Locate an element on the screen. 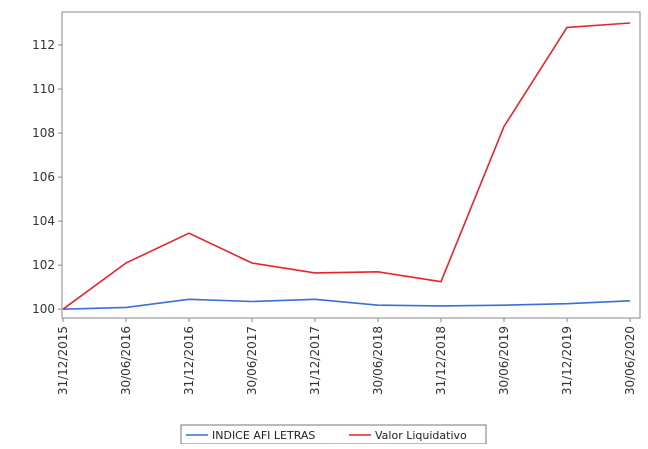 Image resolution: width=648 pixels, height=449 pixels. legend-label: Valor Liquidativo is located at coordinates (421, 435).